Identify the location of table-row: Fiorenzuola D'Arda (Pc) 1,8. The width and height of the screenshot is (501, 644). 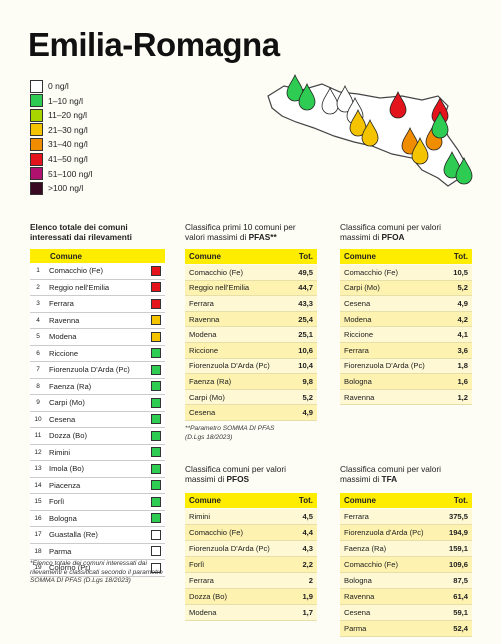
(406, 366).